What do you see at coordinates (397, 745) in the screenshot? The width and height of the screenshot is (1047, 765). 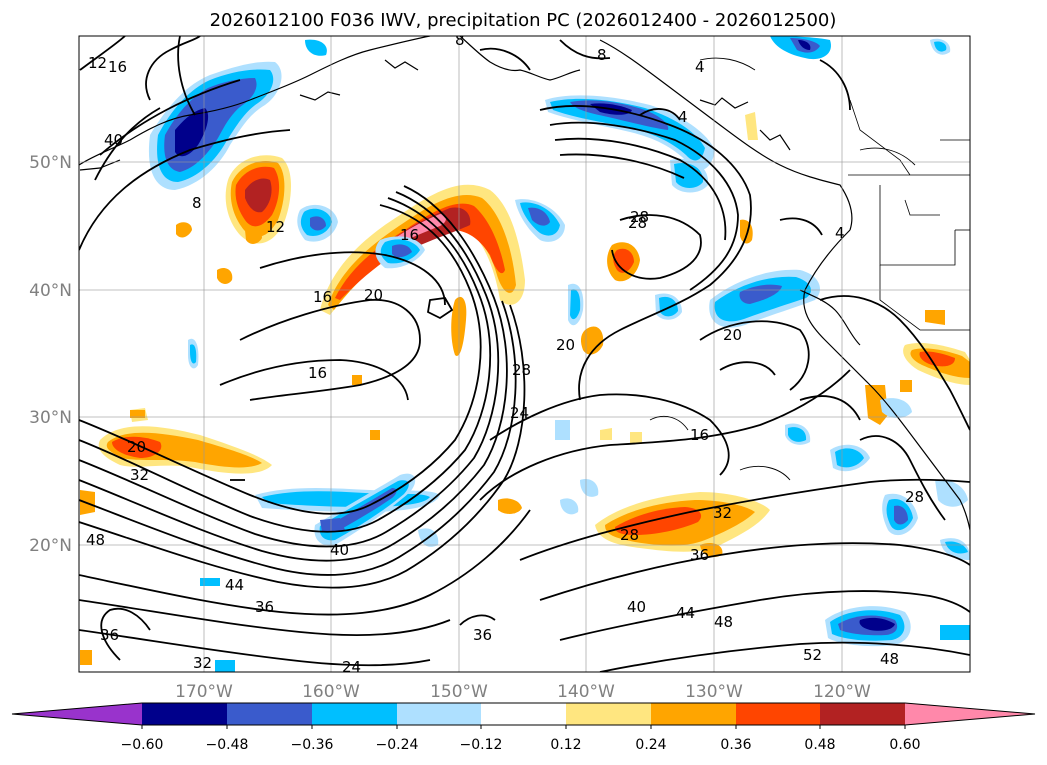 I see `colorbar-tick-label: −0.24` at bounding box center [397, 745].